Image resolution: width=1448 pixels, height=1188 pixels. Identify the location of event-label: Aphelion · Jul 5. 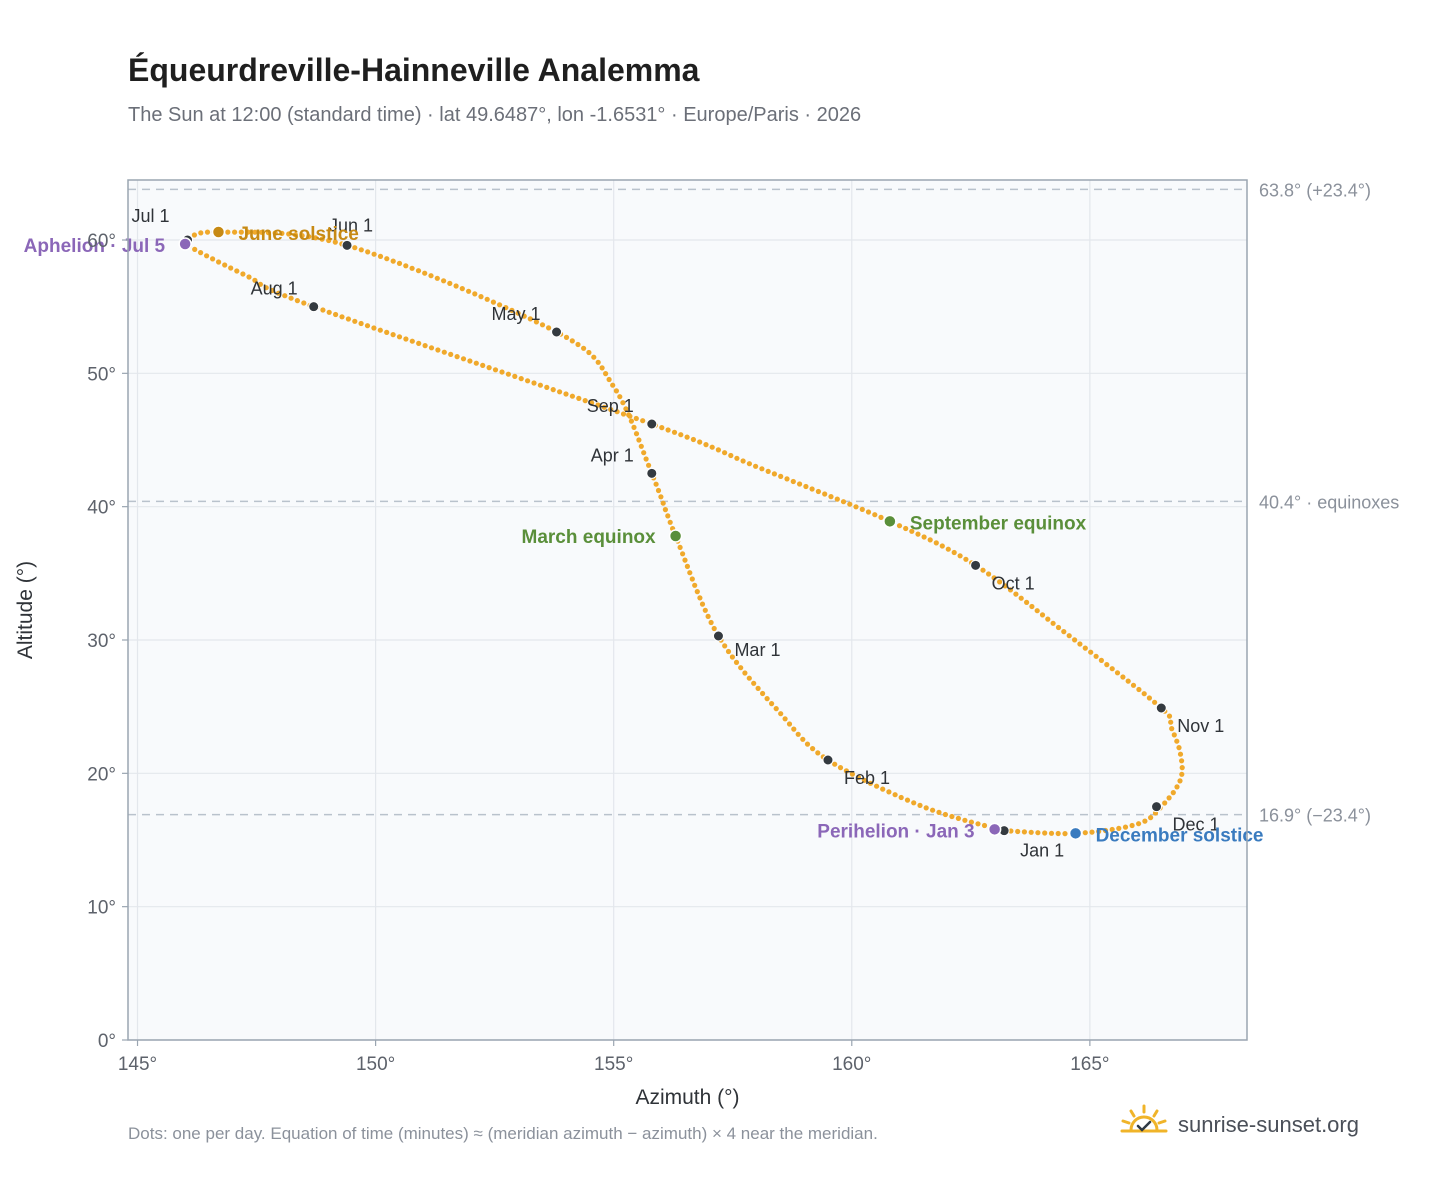
(95, 246).